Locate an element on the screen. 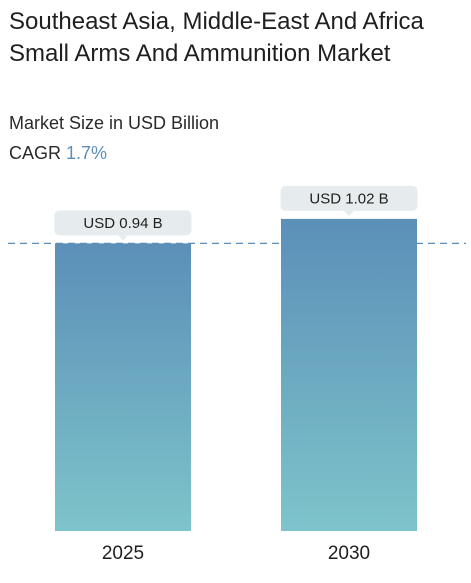  cagr-value: 1.7% is located at coordinates (87, 153).